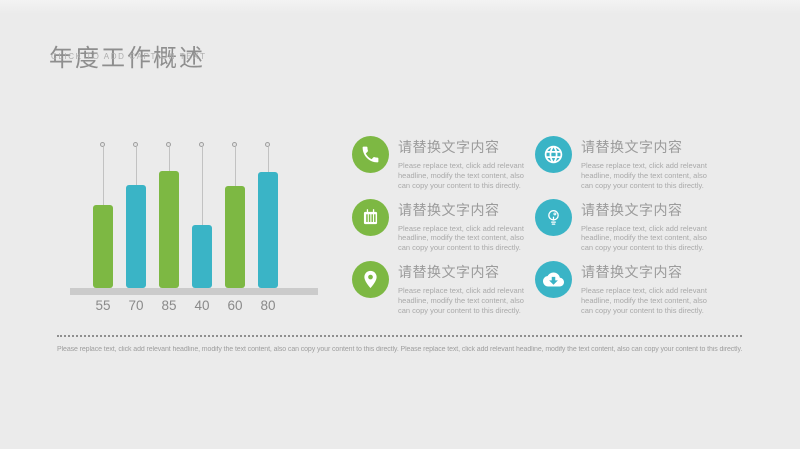 The height and width of the screenshot is (449, 800). Describe the element at coordinates (129, 56) in the screenshot. I see `page-subtitle: CLICK TO ADD CAPTION TEXT` at that location.